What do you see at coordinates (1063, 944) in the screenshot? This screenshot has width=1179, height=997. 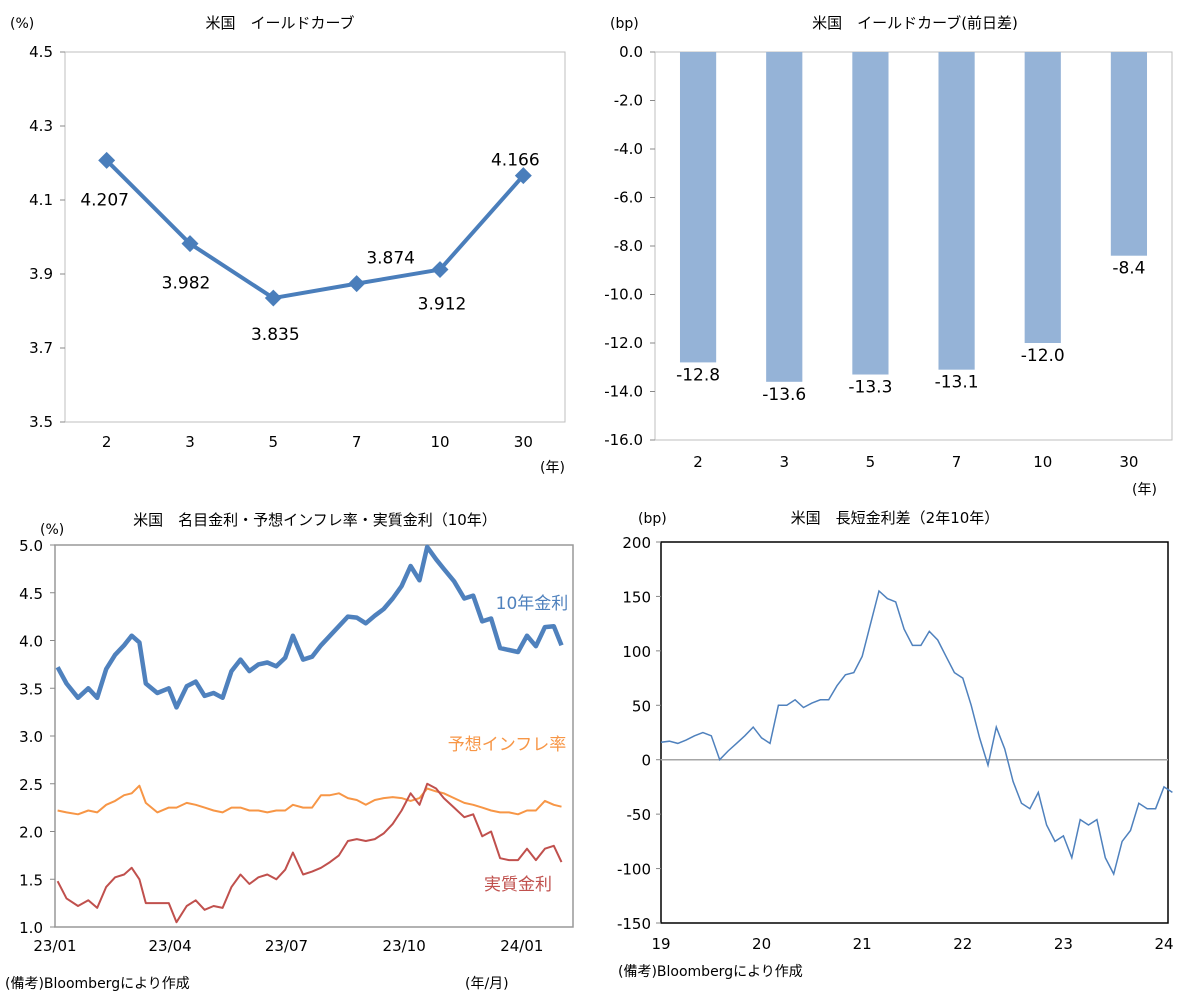 I see `x-tick-label: 23` at bounding box center [1063, 944].